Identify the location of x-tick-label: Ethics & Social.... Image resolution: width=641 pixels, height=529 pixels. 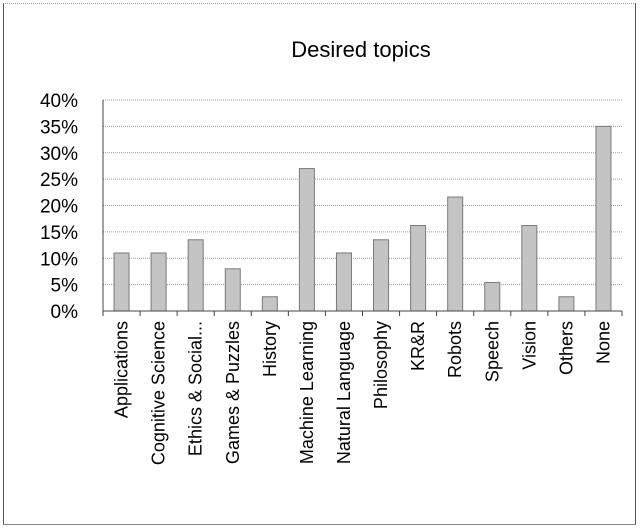
(196, 388).